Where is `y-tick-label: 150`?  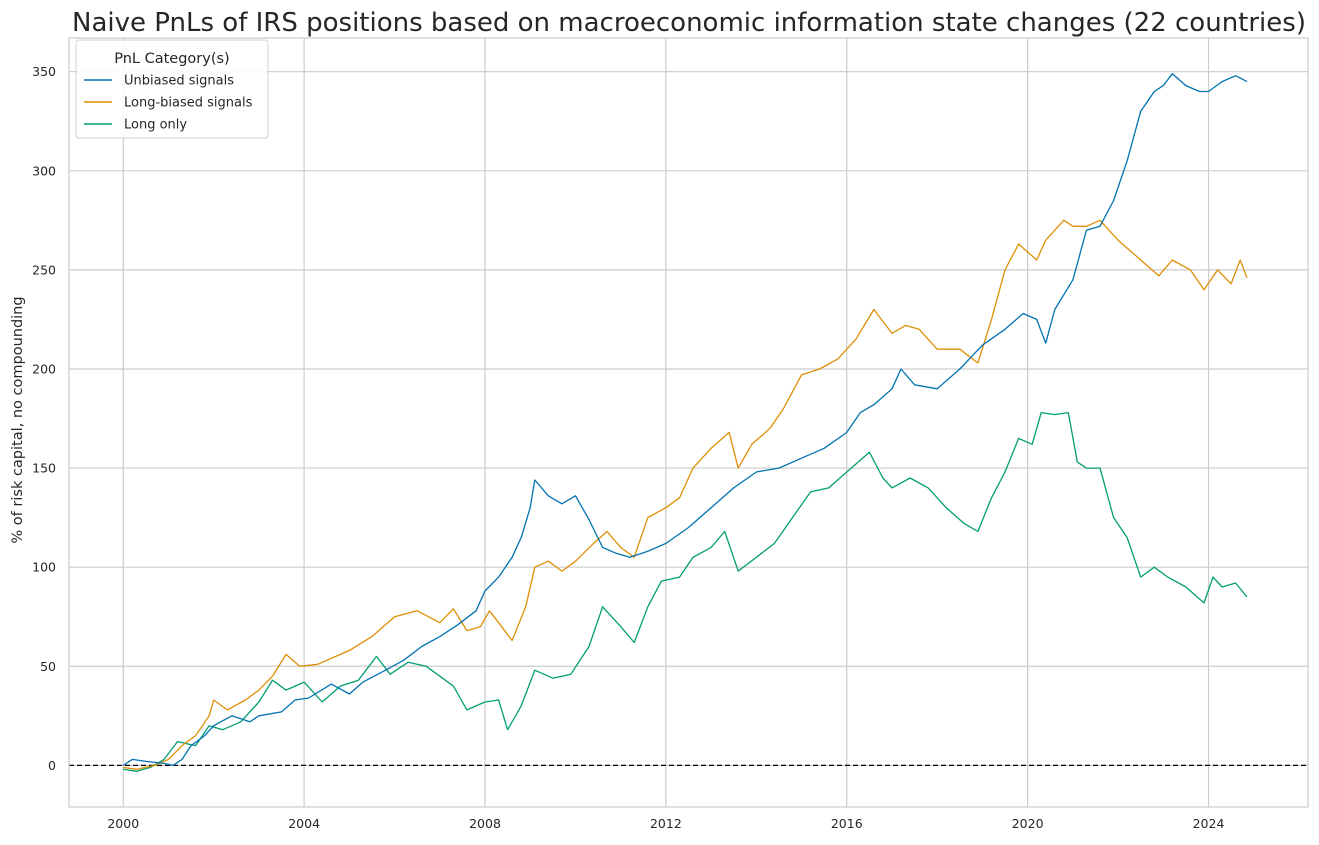
y-tick-label: 150 is located at coordinates (44, 468).